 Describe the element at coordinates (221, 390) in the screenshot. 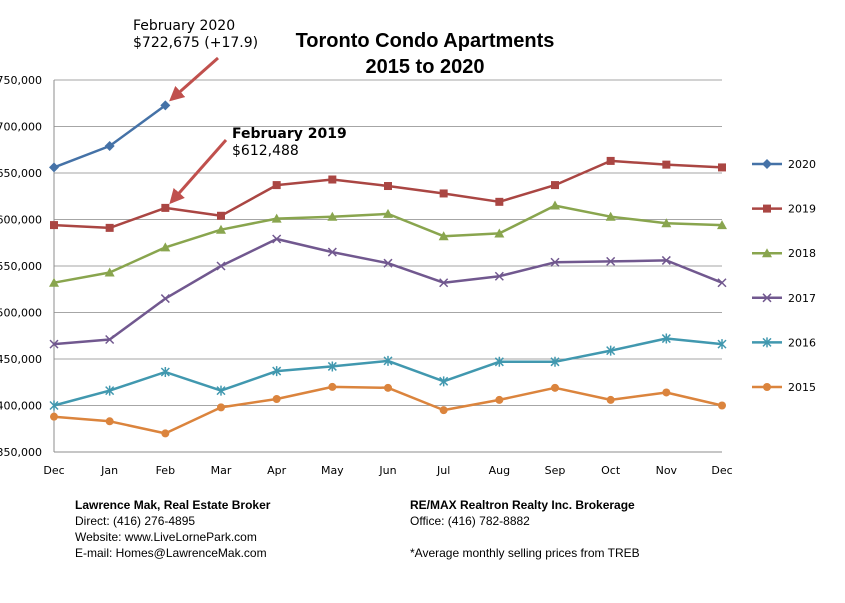

I see `data-point-2016-Mar` at that location.